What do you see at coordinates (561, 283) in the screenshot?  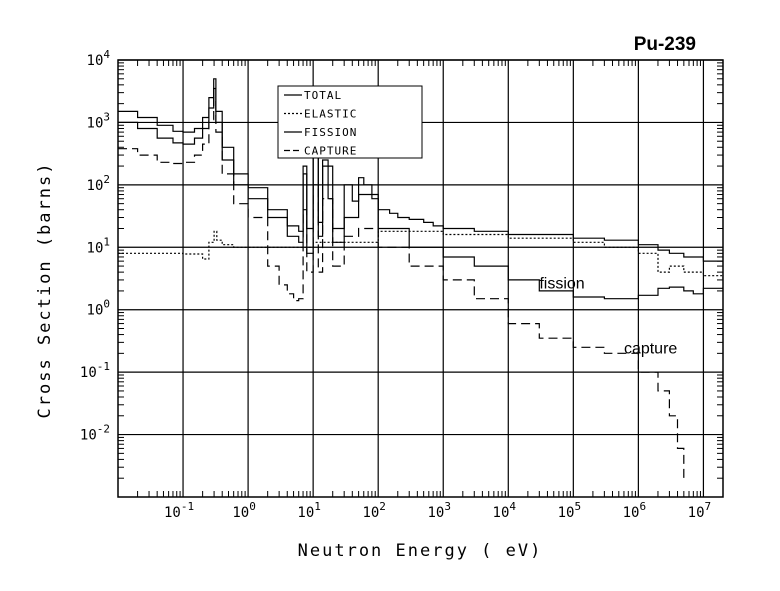 I see `annotation-fission: fission` at bounding box center [561, 283].